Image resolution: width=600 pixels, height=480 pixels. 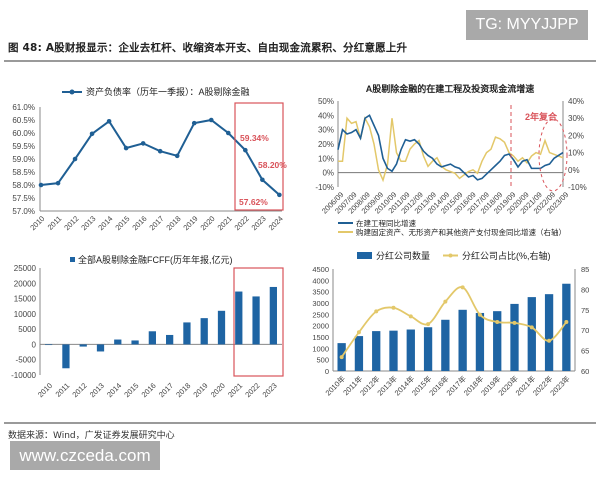 What do you see at coordinates (576, 135) in the screenshot?
I see `y-right-tick-label: 20%` at bounding box center [576, 135].